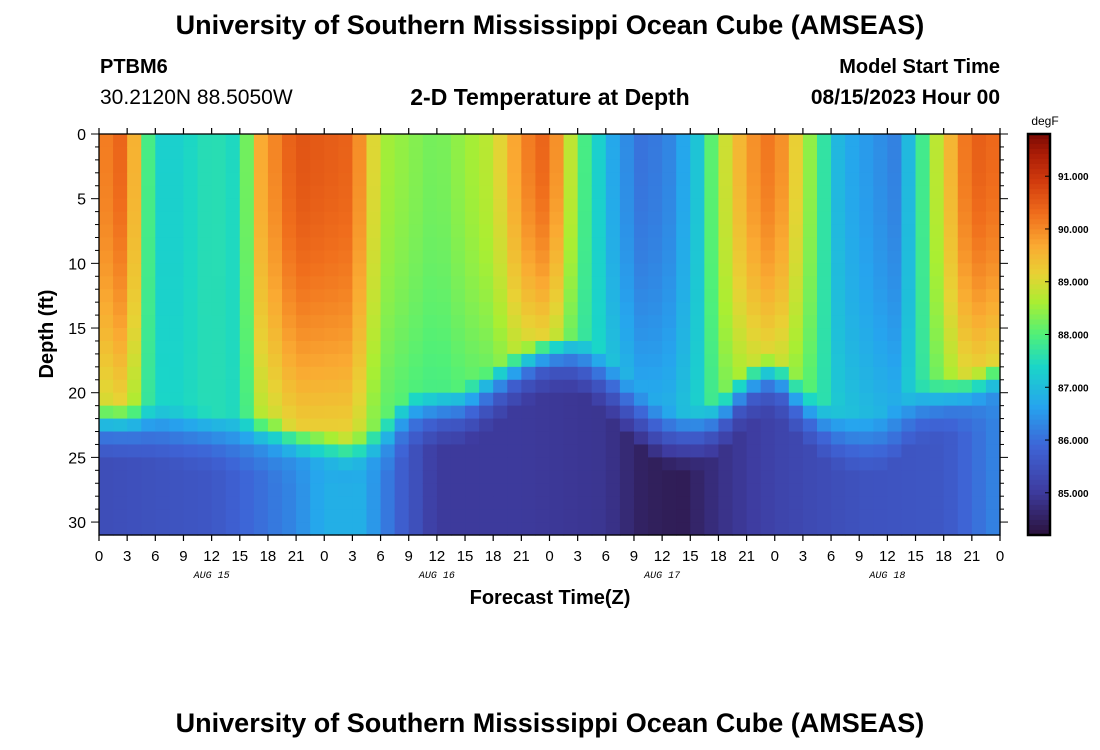  I want to click on colorbar, so click(1039, 335).